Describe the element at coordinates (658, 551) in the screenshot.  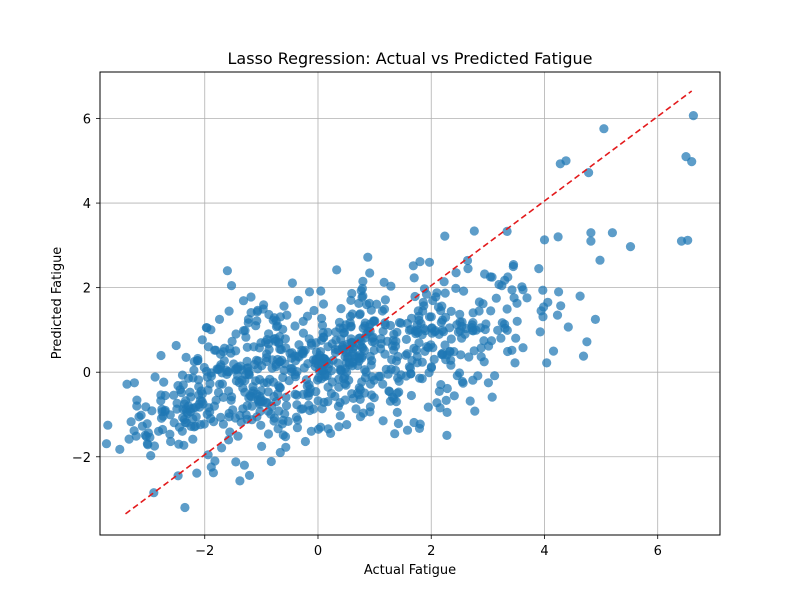
I see `x-tick-label: 6` at that location.